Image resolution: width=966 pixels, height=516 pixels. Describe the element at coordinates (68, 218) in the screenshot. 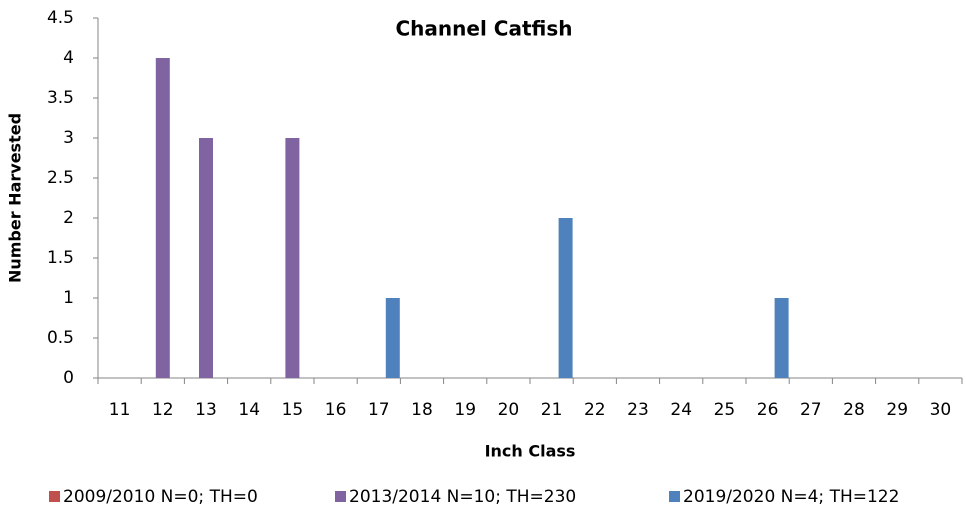

I see `y-tick-label: 2` at that location.